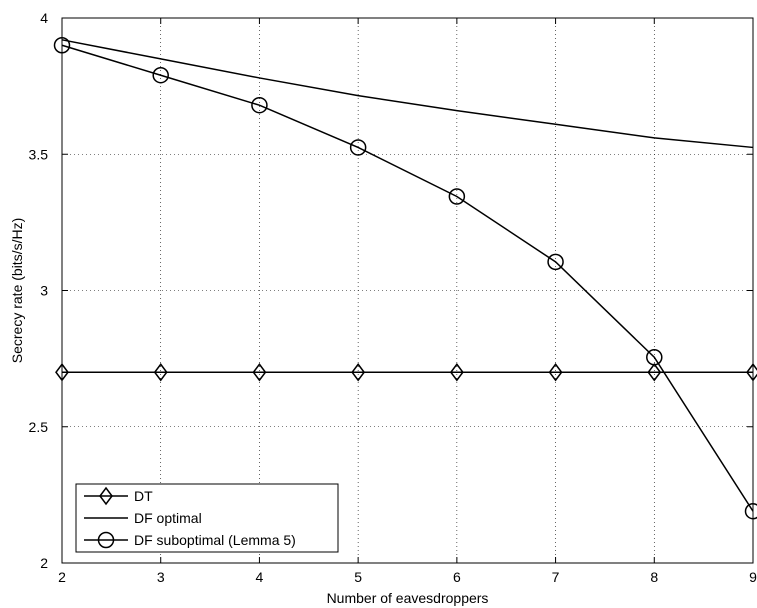  I want to click on x-tick-label: 8, so click(654, 577).